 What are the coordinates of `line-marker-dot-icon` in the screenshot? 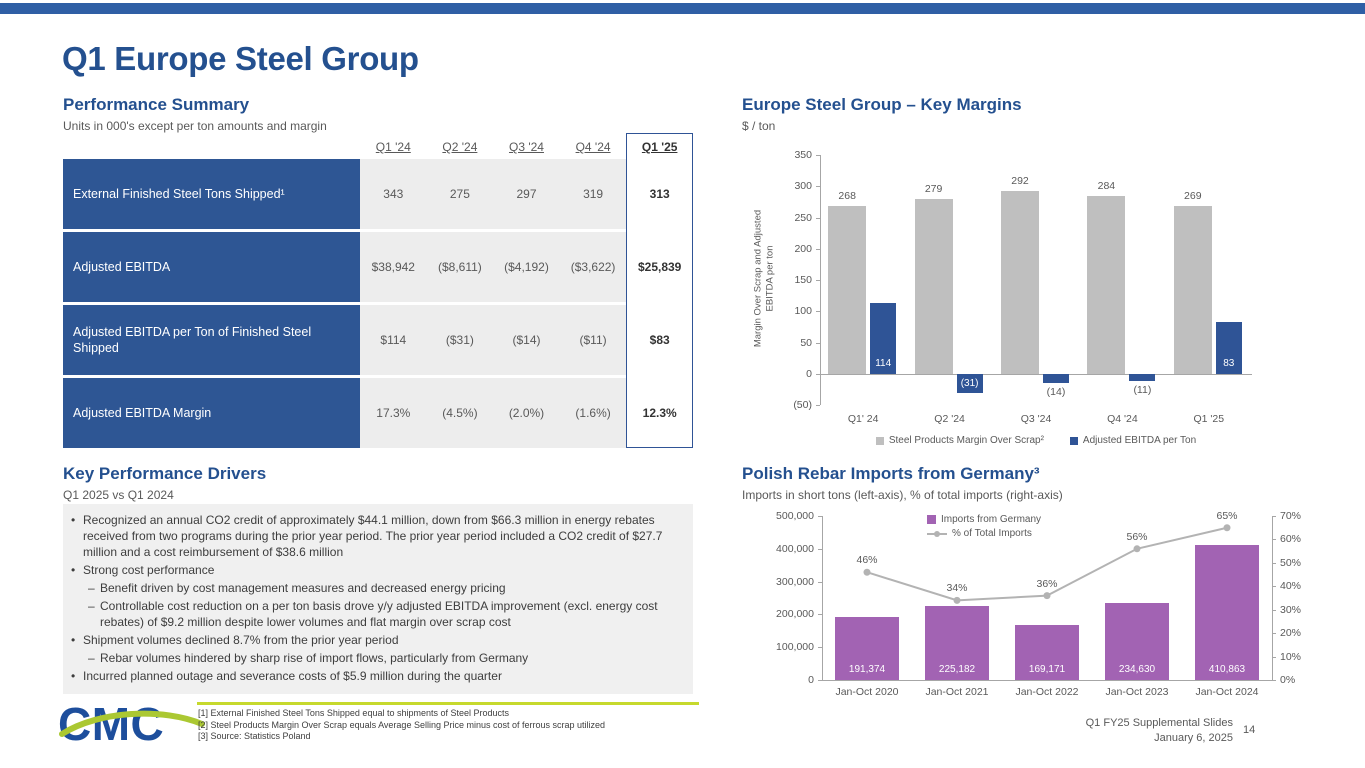 It's located at (937, 533).